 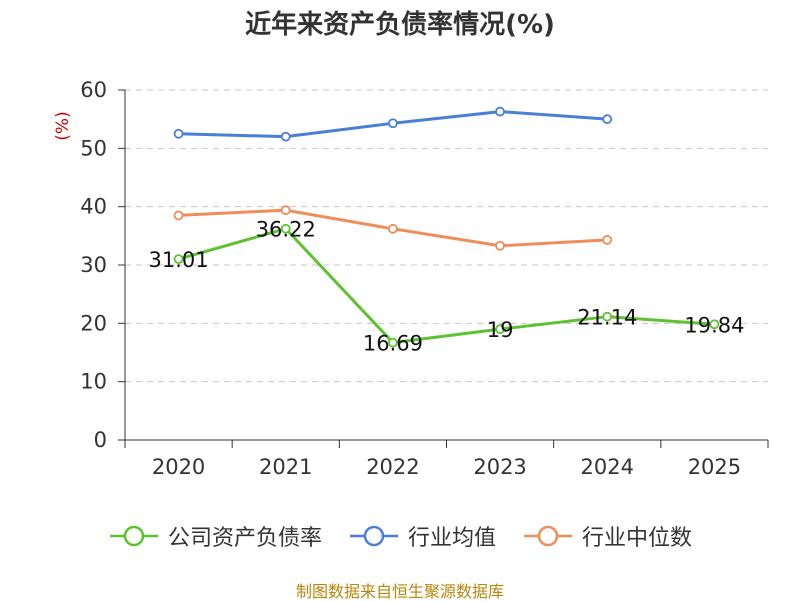 I want to click on y-tick-label: 60, so click(x=93, y=90).